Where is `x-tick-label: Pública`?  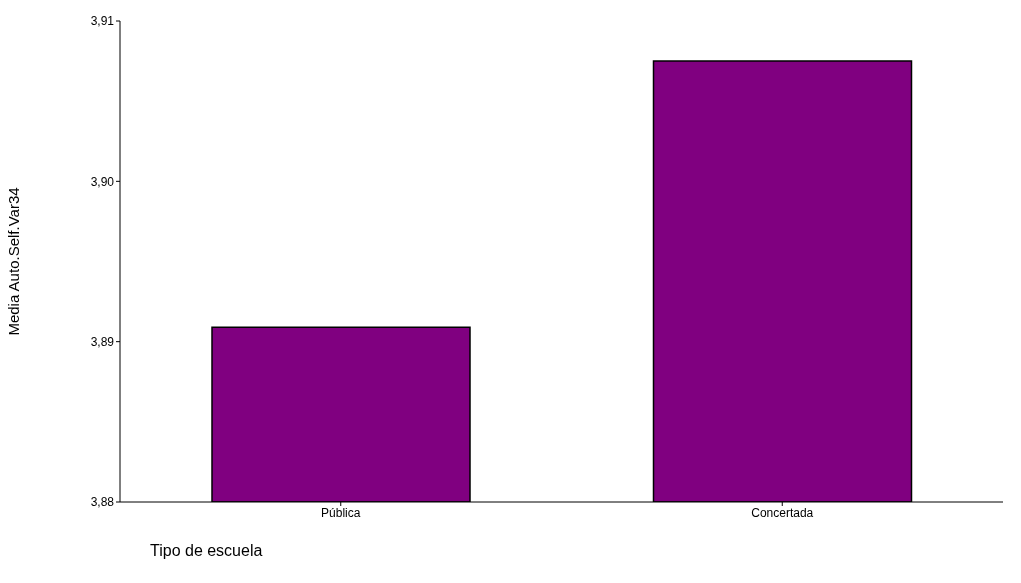 x-tick-label: Pública is located at coordinates (341, 512).